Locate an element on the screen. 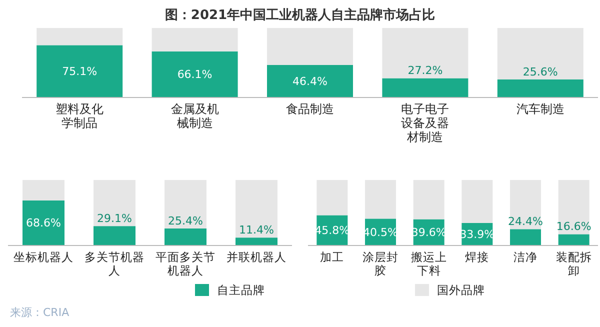 The width and height of the screenshot is (600, 327). data-label: 68.6% is located at coordinates (43, 223).